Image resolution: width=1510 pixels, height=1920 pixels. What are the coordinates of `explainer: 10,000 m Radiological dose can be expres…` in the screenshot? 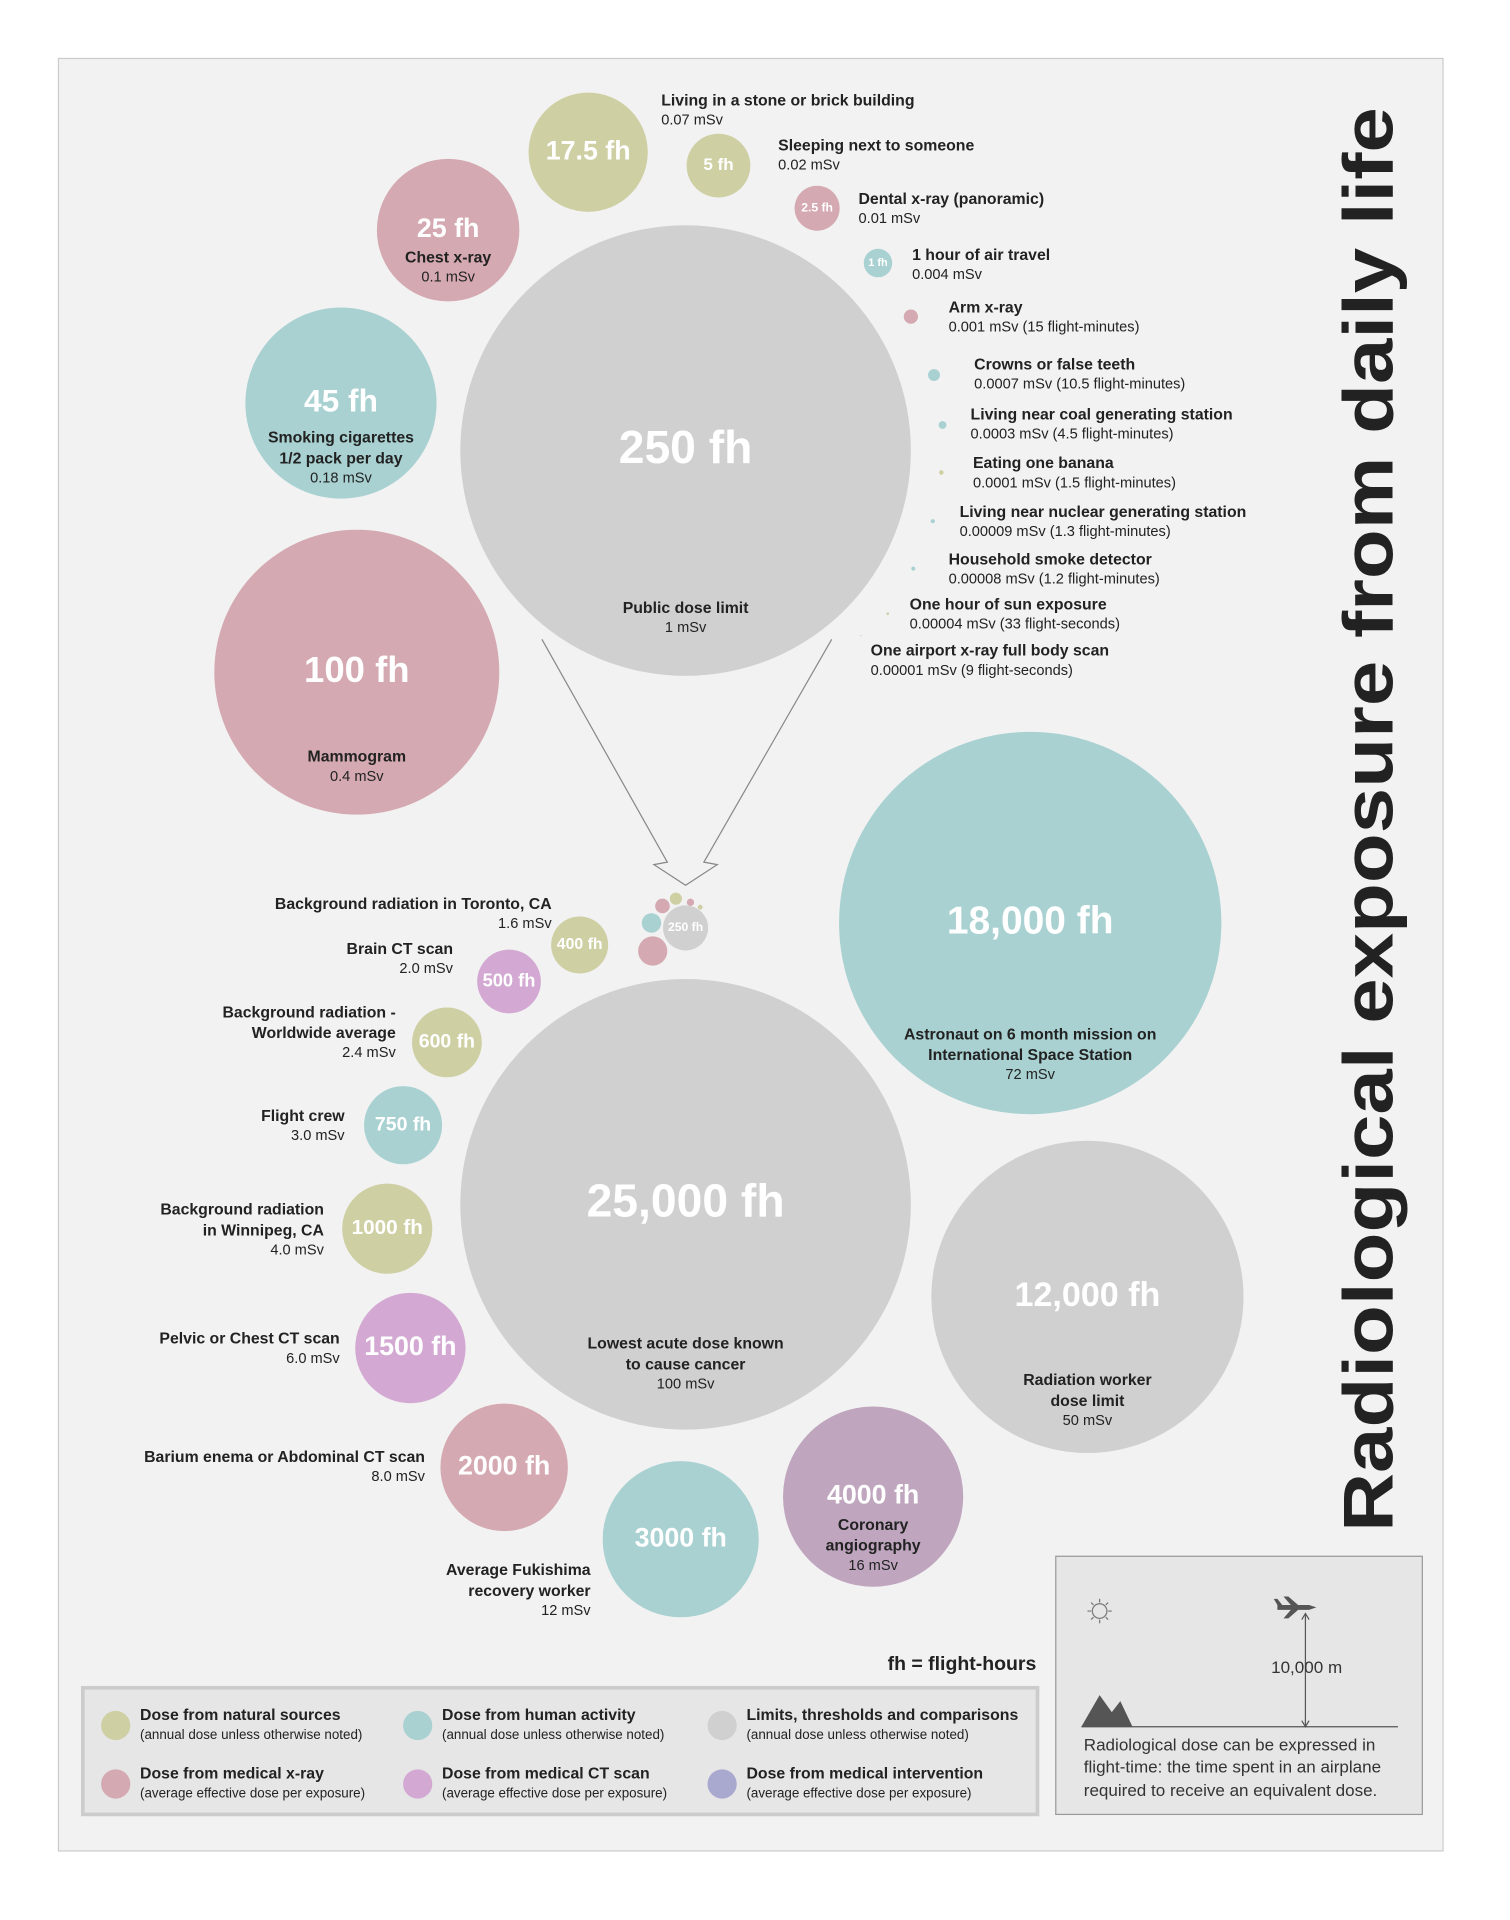 It's located at (1239, 1685).